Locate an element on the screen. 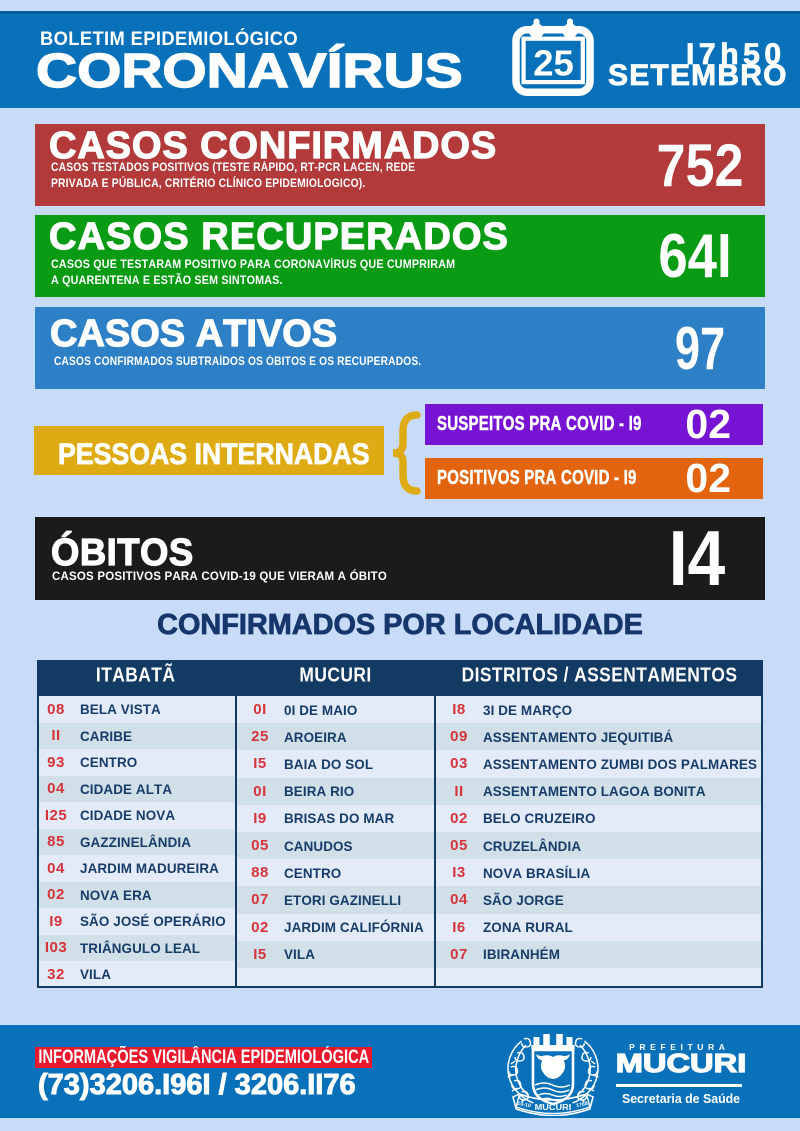 This screenshot has height=1131, width=800. svg-text: 10-10 is located at coordinates (524, 1105).